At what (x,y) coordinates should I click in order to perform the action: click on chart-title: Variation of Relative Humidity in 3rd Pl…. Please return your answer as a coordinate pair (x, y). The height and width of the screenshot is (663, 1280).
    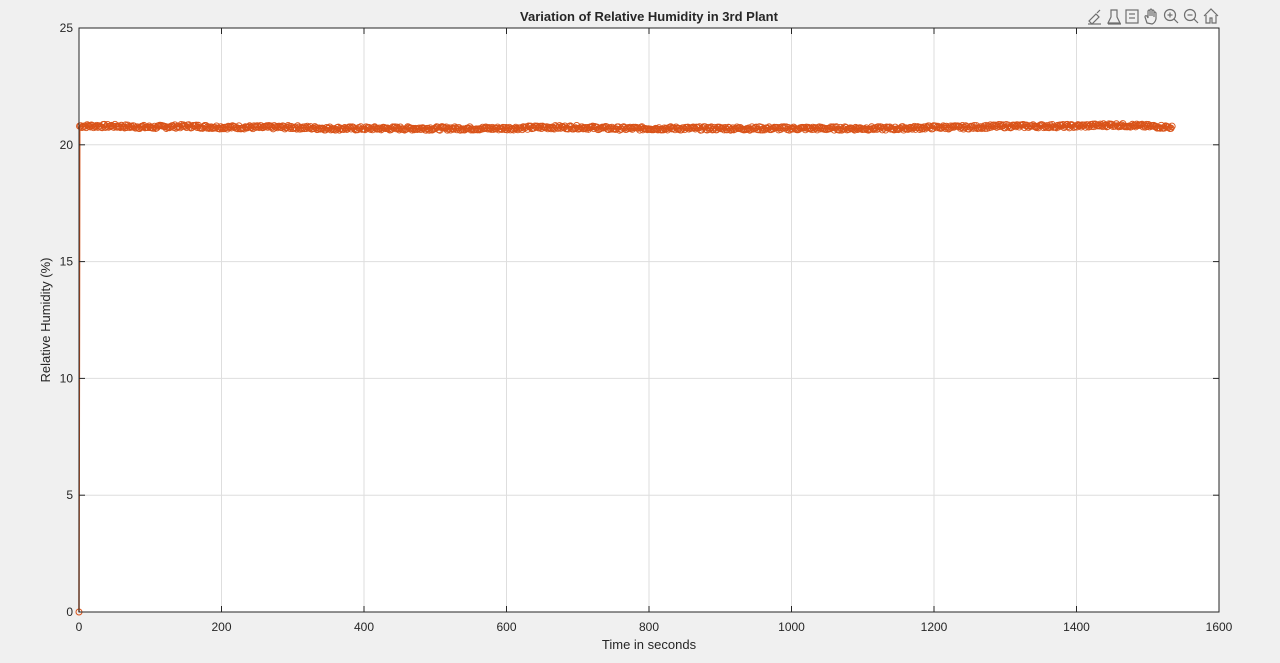
    Looking at the image, I should click on (649, 16).